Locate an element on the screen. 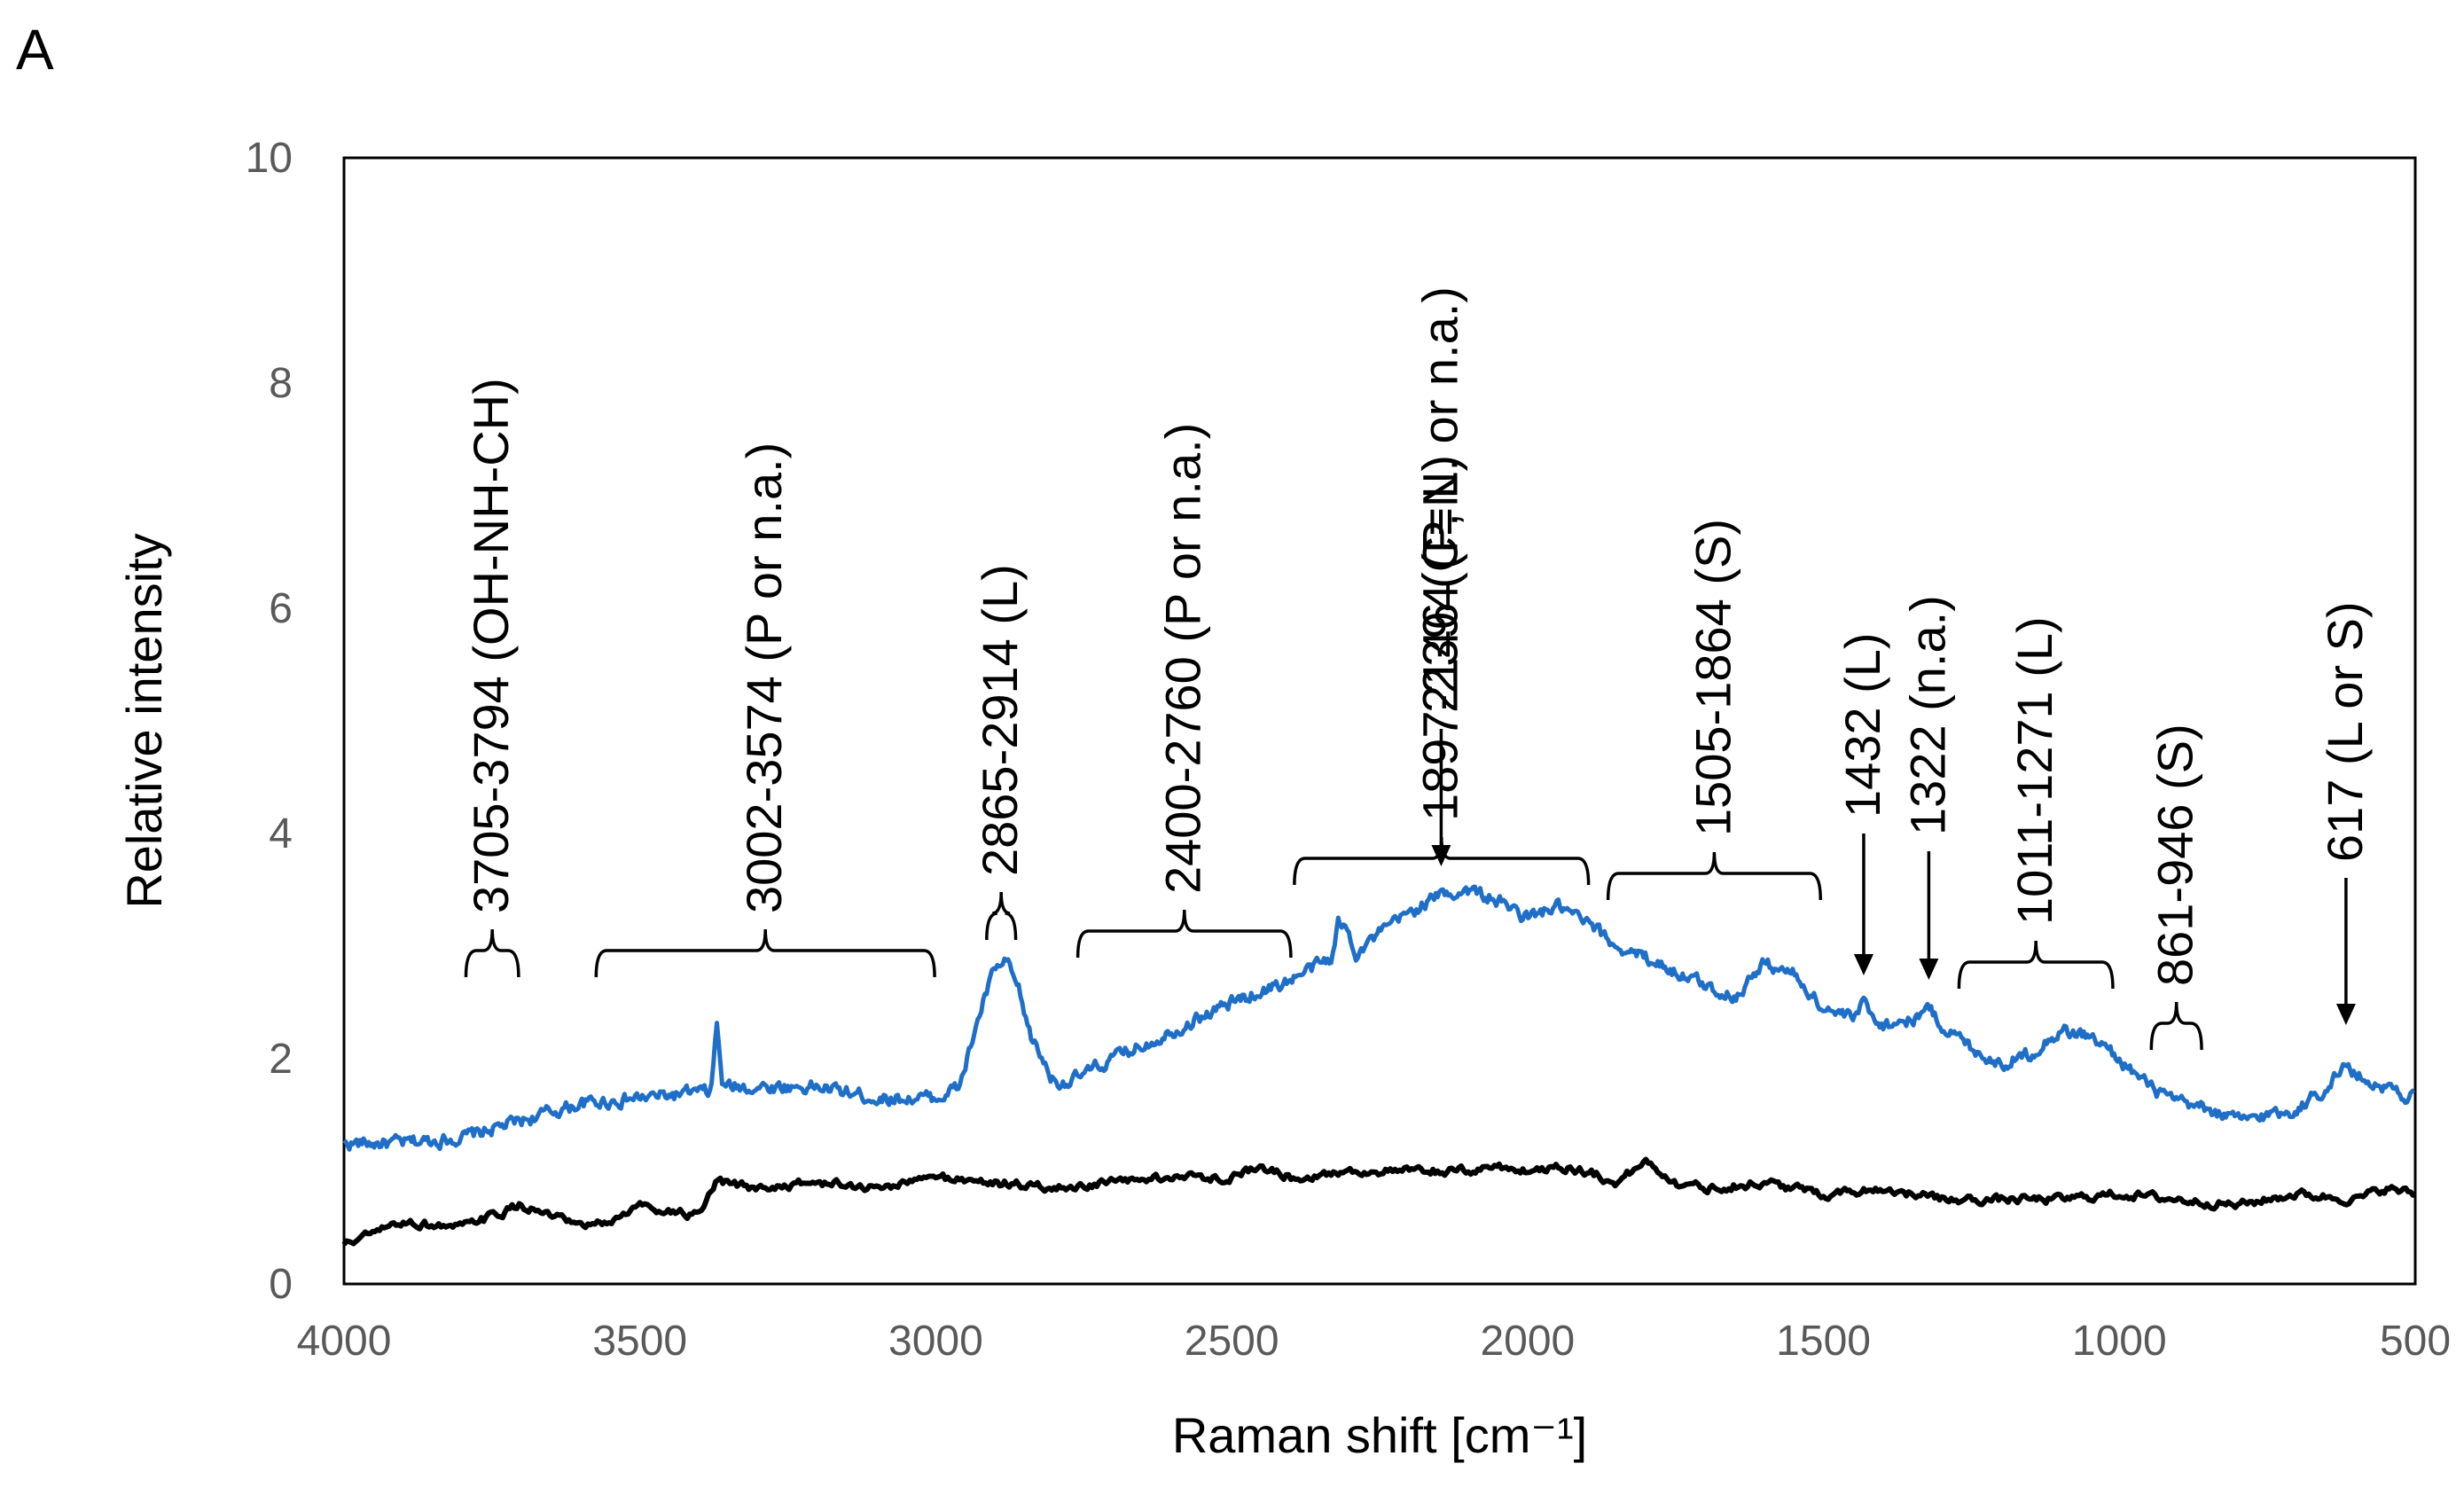 Image resolution: width=2464 pixels, height=1495 pixels. x-tick-label: 2500 is located at coordinates (1232, 1342).